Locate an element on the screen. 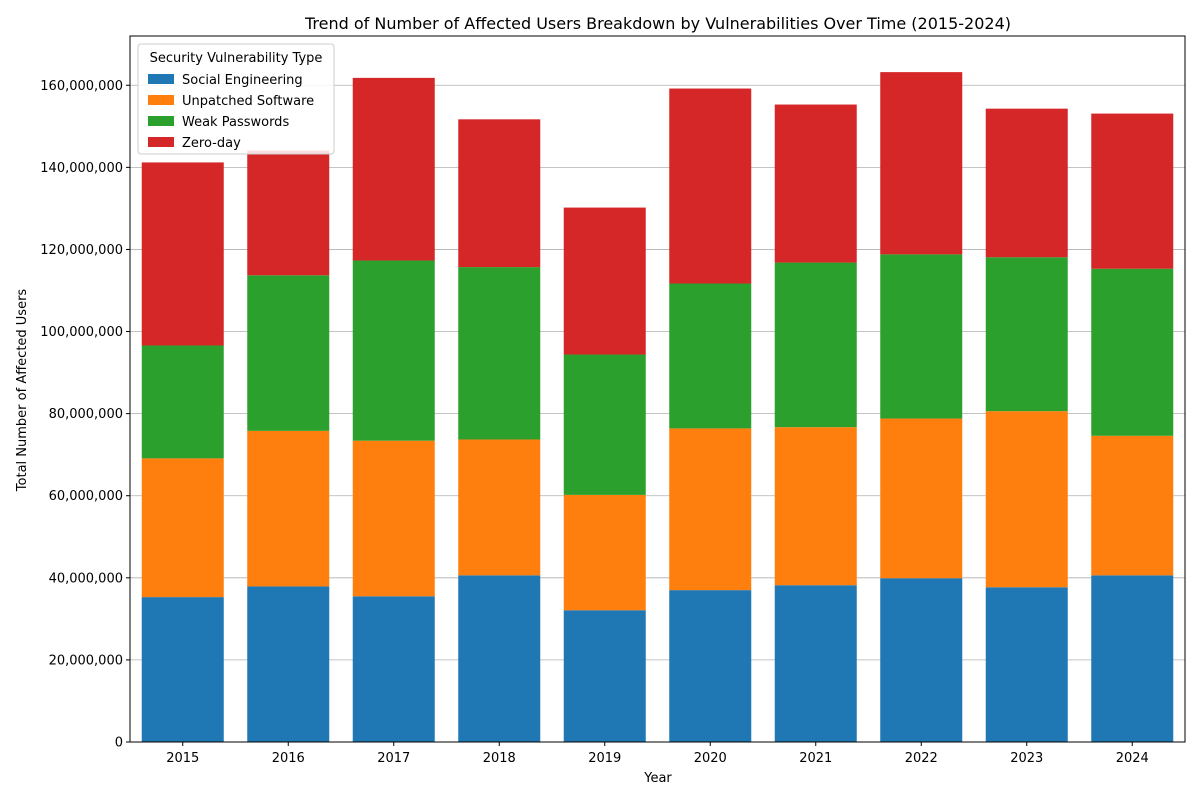 Image resolution: width=1200 pixels, height=804 pixels. x-tick-label: 2020 is located at coordinates (710, 758).